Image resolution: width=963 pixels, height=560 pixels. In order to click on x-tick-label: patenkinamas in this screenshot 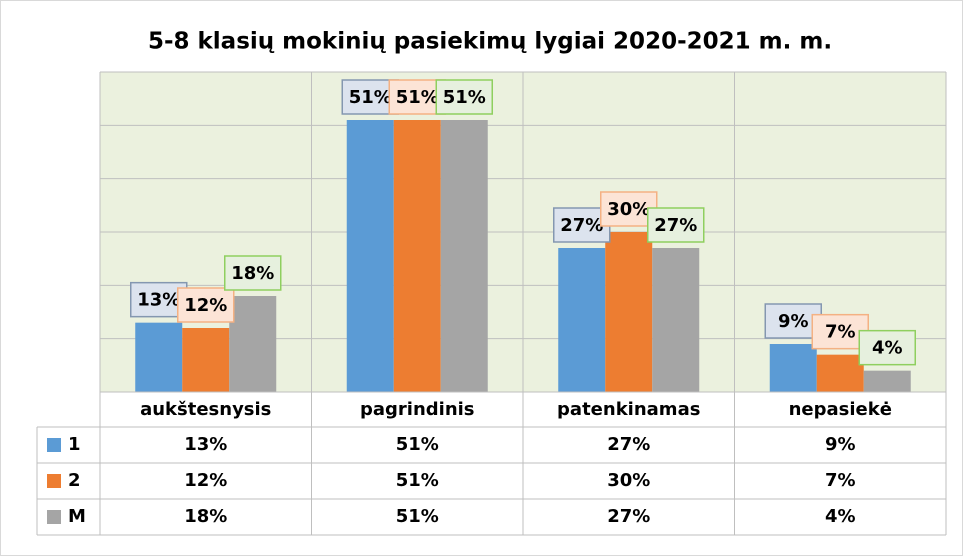, I will do `click(628, 409)`.